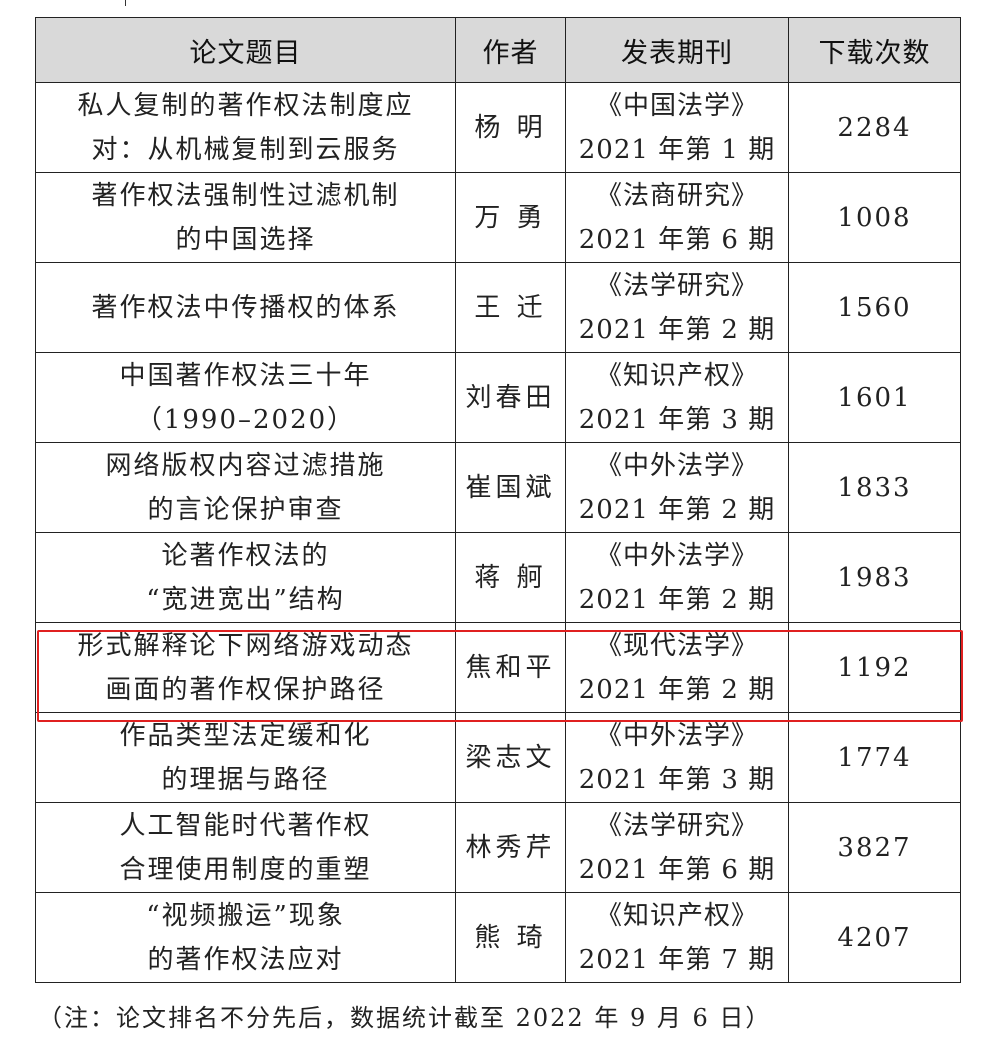  Describe the element at coordinates (874, 577) in the screenshot. I see `download-count: 1983` at that location.